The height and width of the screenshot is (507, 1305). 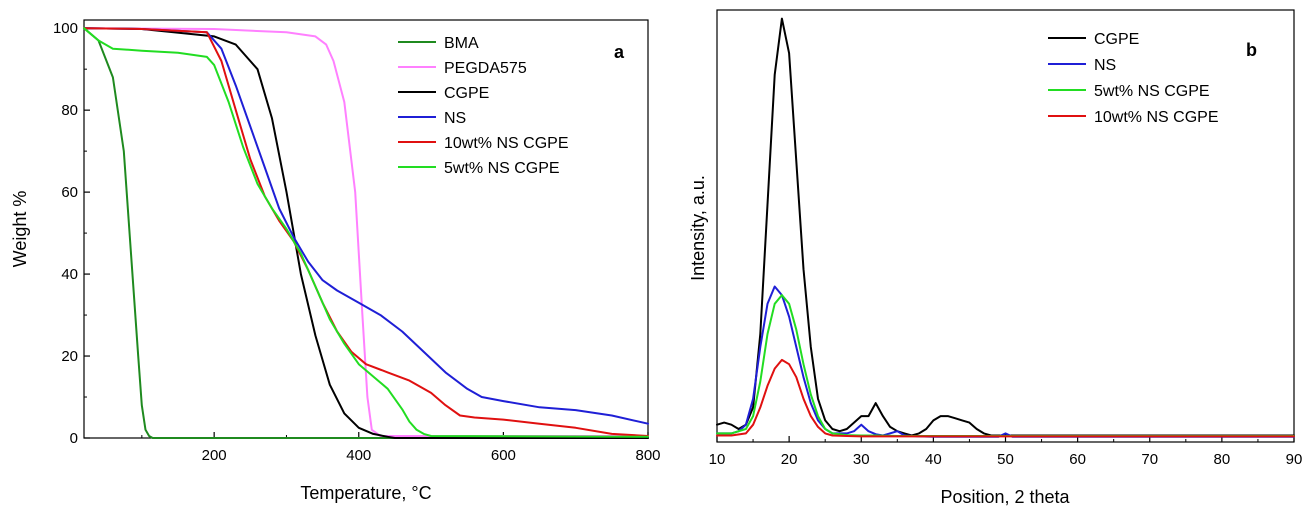 I want to click on a-y-tick-label: 60, so click(x=69, y=192).